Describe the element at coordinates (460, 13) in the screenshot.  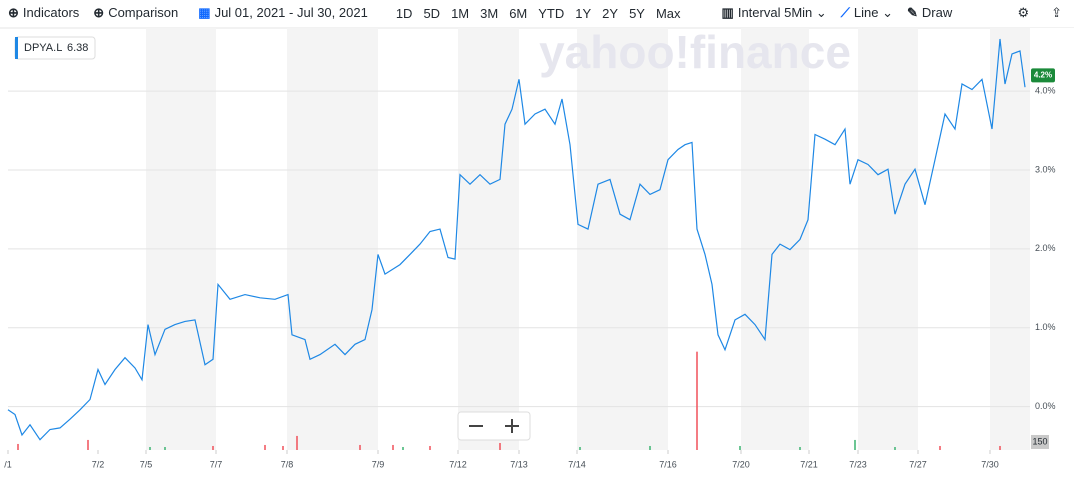
I see `period-button: 1M` at that location.